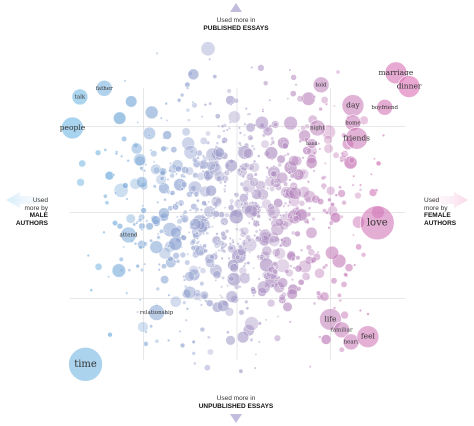 This screenshot has width=474, height=426. Describe the element at coordinates (342, 330) in the screenshot. I see `word-point-familiar: familiar` at that location.